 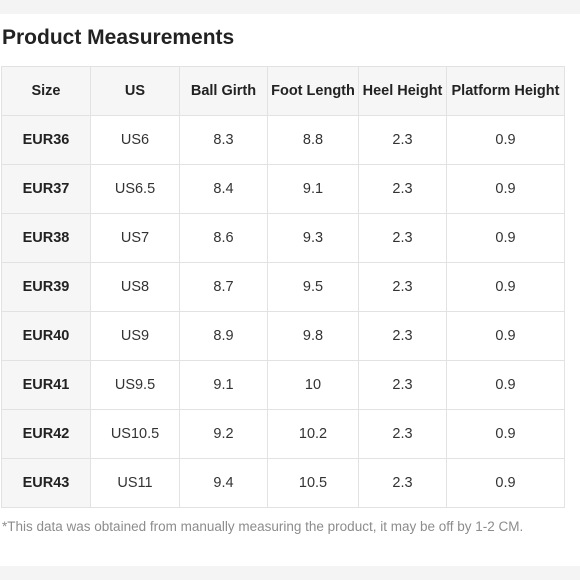 What do you see at coordinates (223, 385) in the screenshot?
I see `cell-ball-girth: 9.1` at bounding box center [223, 385].